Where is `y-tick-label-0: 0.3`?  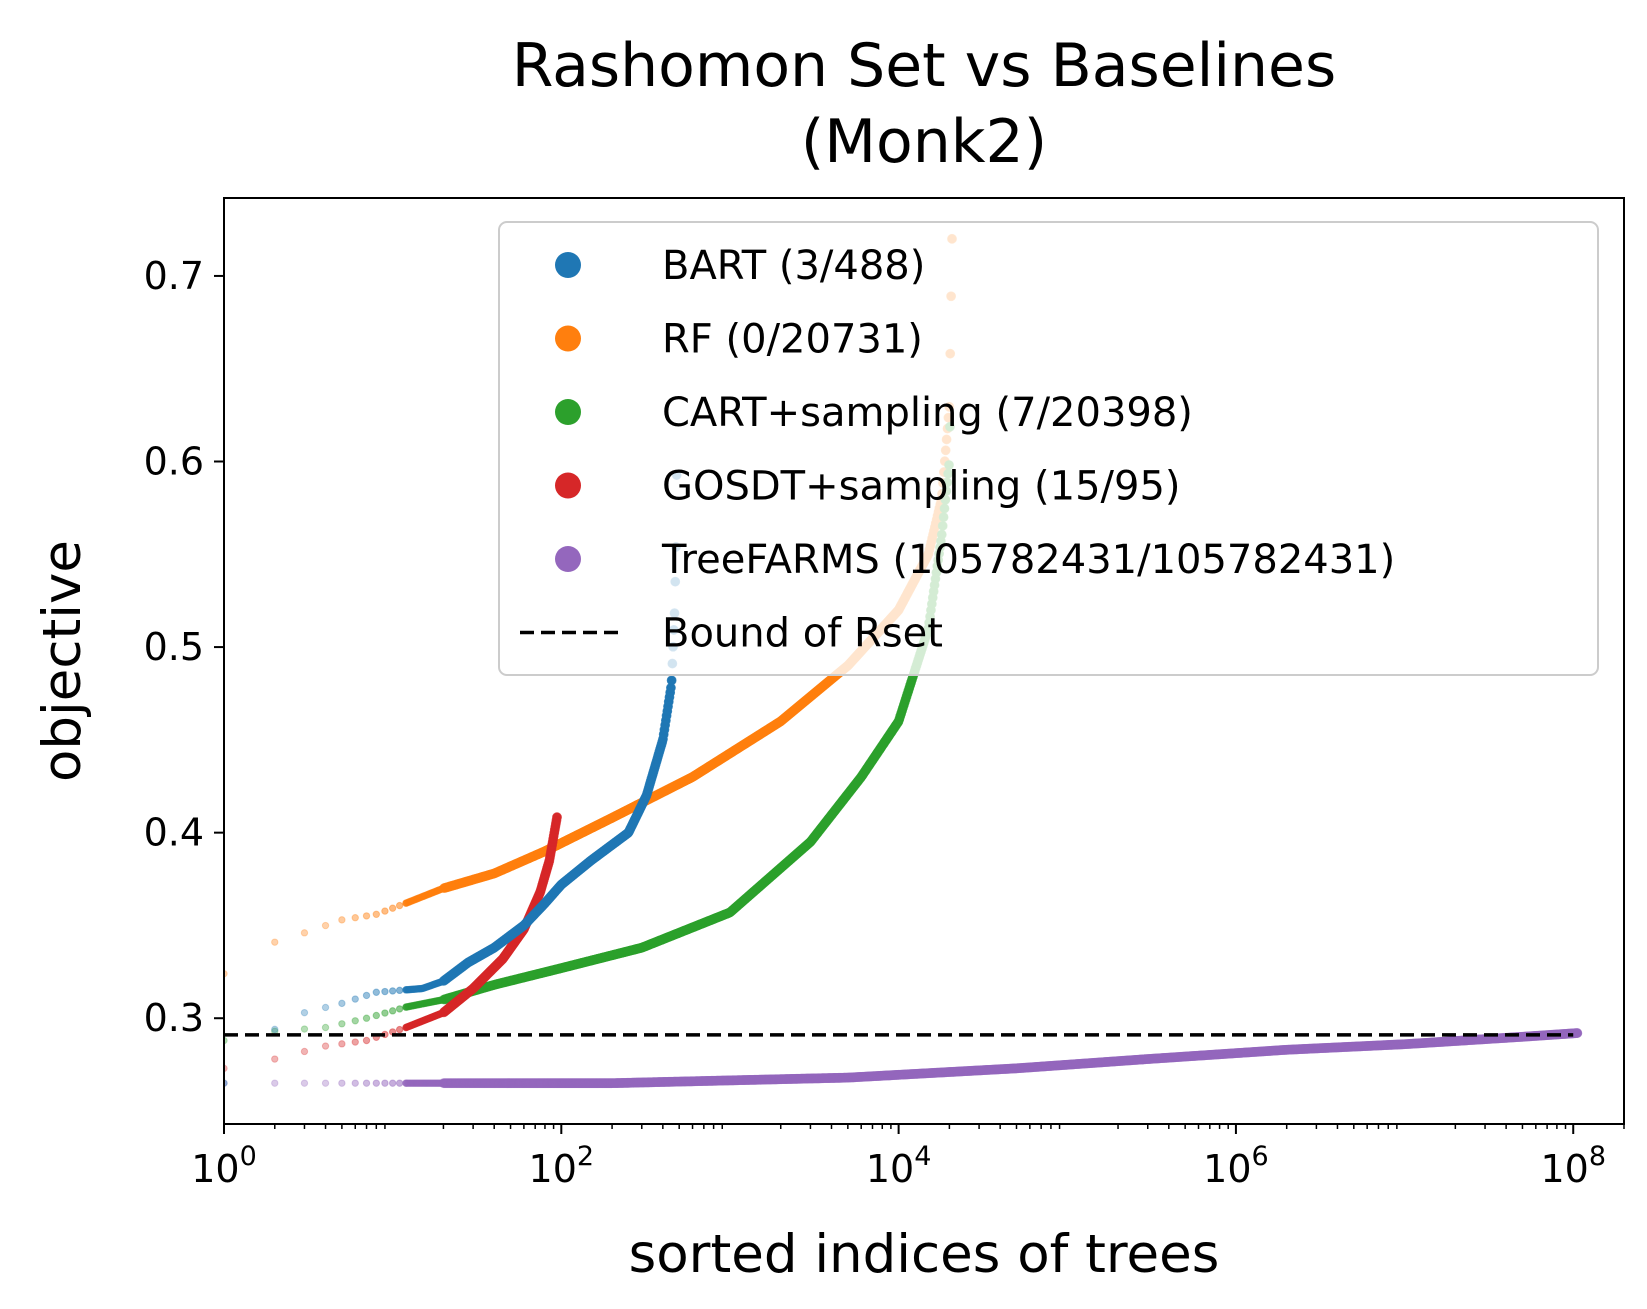 y-tick-label-0: 0.3 is located at coordinates (174, 1018).